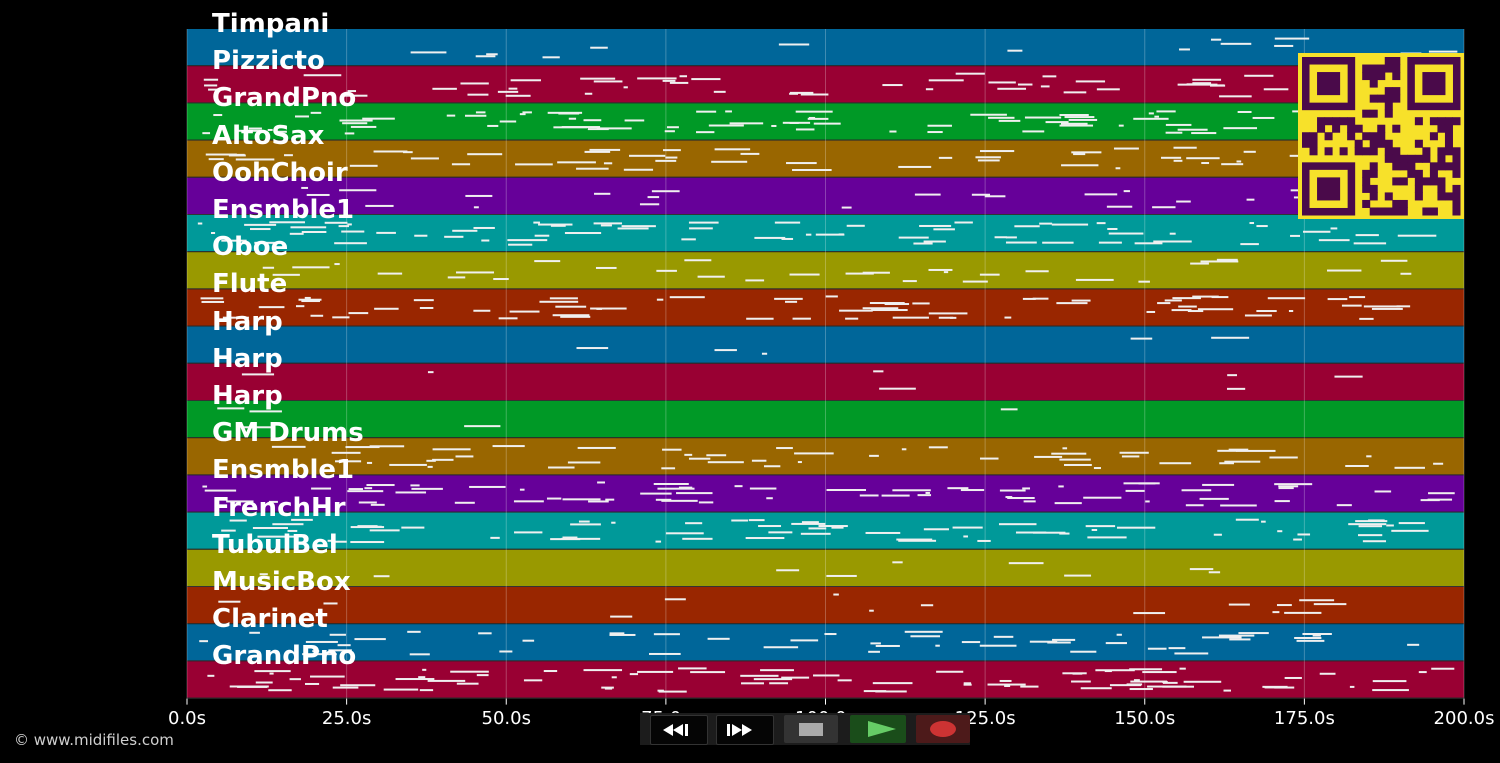 The height and width of the screenshot is (763, 1500). I want to click on record-button, so click(943, 729).